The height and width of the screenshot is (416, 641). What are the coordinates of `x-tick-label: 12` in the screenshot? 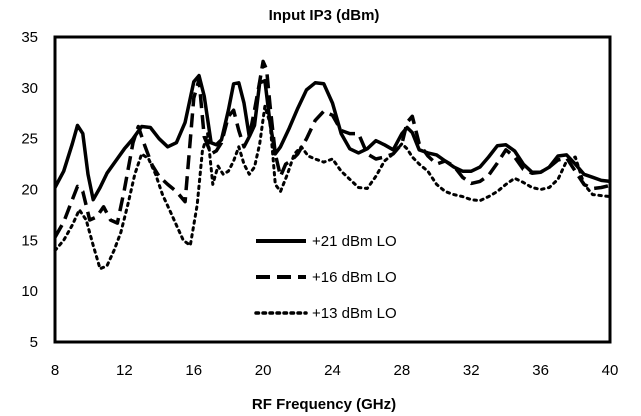 It's located at (124, 370).